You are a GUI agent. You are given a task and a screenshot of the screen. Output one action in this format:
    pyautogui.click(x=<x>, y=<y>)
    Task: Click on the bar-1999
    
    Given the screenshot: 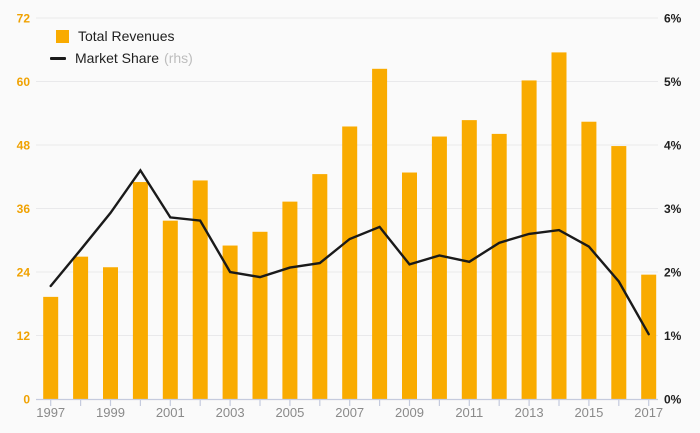 What is the action you would take?
    pyautogui.click(x=110, y=333)
    